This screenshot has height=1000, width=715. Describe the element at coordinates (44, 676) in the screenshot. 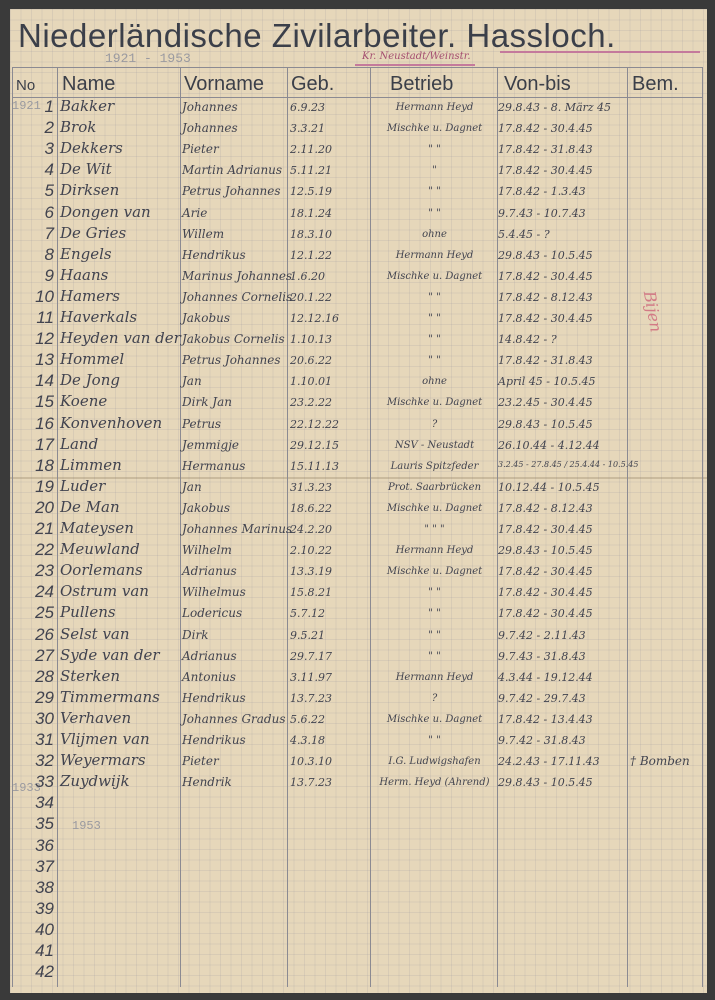

I see `cell-no: 28` at that location.